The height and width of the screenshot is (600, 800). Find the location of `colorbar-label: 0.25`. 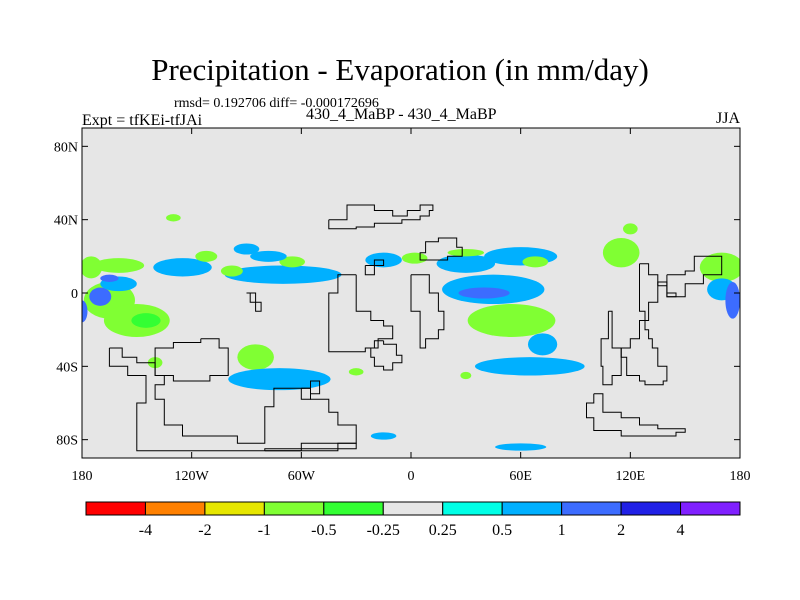

colorbar-label: 0.25 is located at coordinates (443, 530).